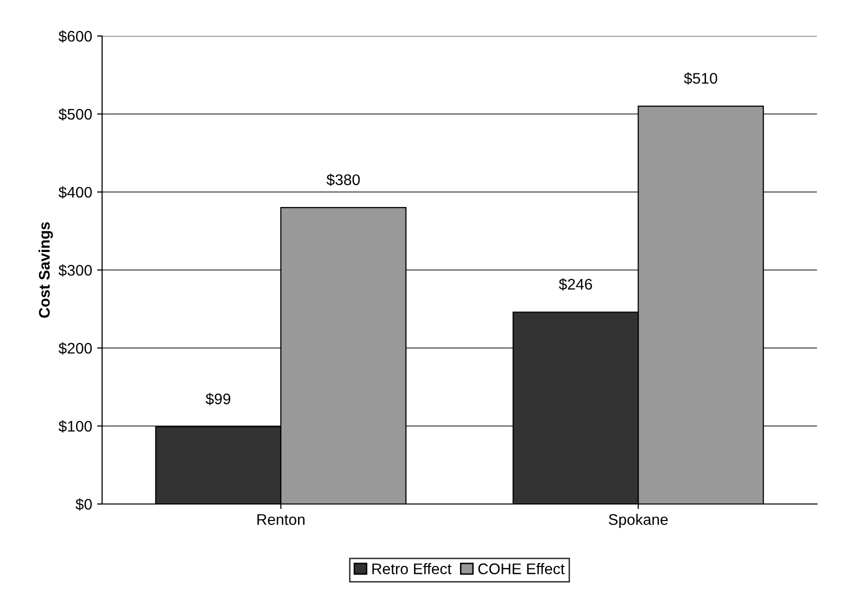  Describe the element at coordinates (218, 399) in the screenshot. I see `data-label: $99` at that location.